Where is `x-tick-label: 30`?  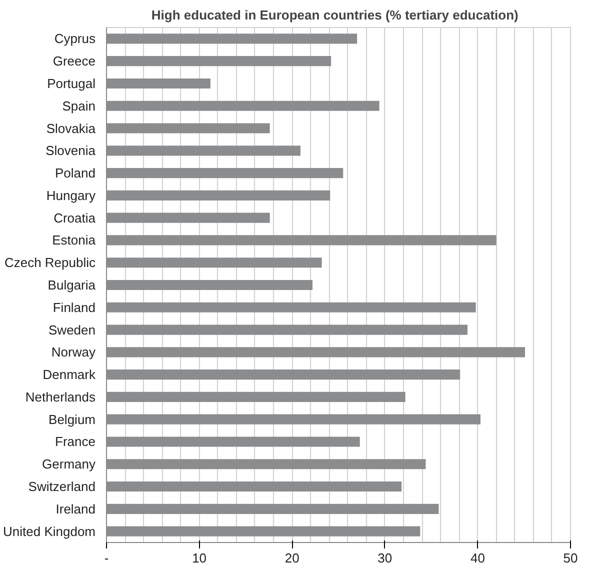 x-tick-label: 30 is located at coordinates (385, 558).